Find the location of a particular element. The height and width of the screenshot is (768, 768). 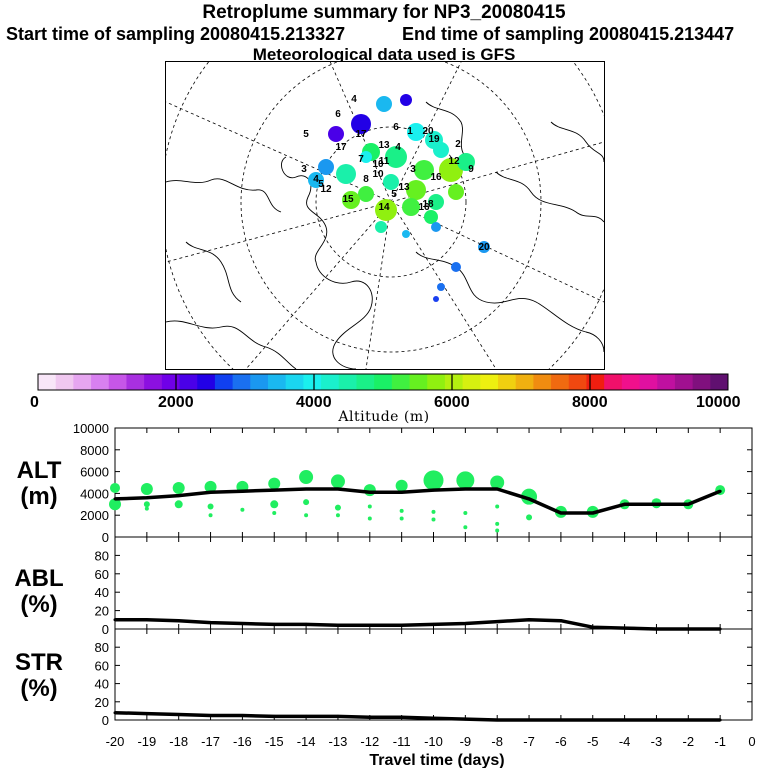

colorbar-tick: 0 is located at coordinates (34, 402).